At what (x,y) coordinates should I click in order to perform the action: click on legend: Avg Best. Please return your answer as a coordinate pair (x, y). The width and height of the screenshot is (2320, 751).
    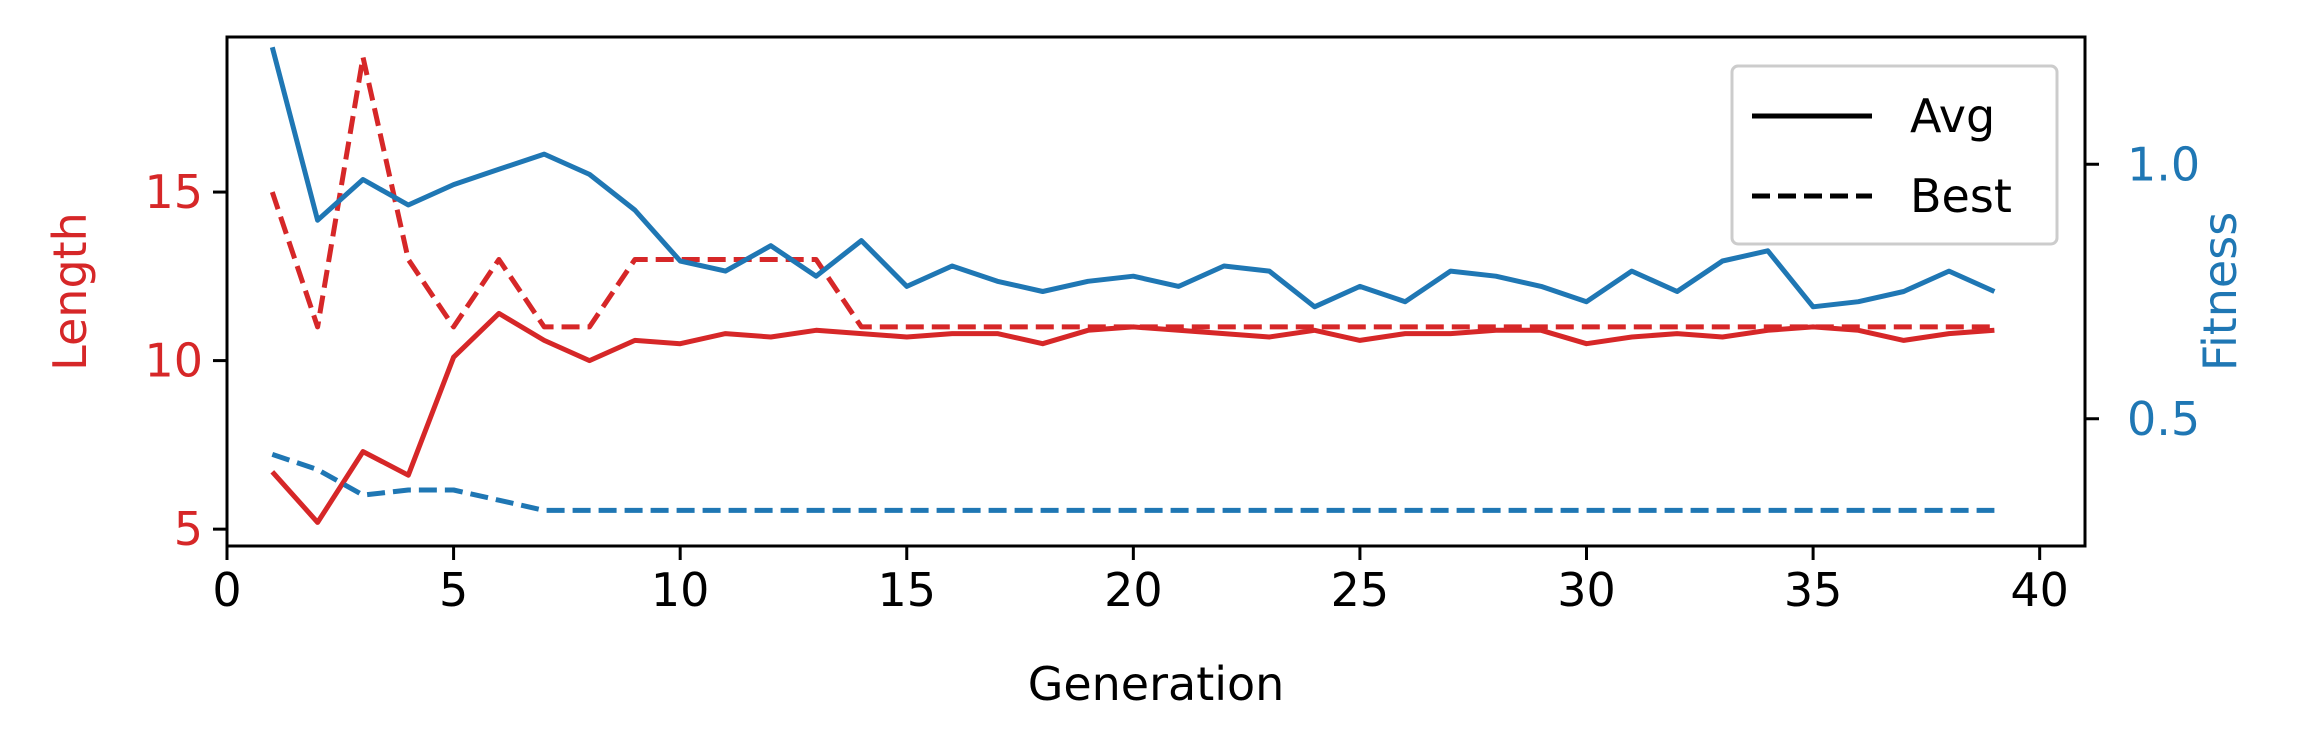
    Looking at the image, I should click on (1894, 155).